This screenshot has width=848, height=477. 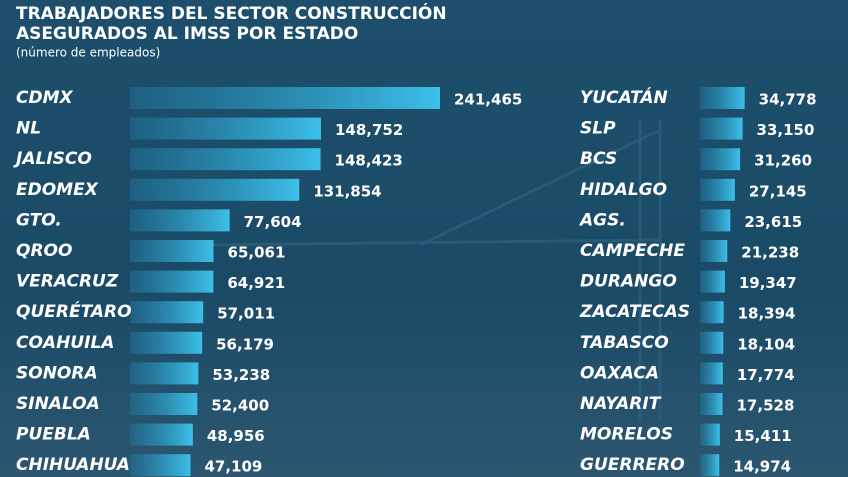 I want to click on category-label: YUCATÁN, so click(x=624, y=97).